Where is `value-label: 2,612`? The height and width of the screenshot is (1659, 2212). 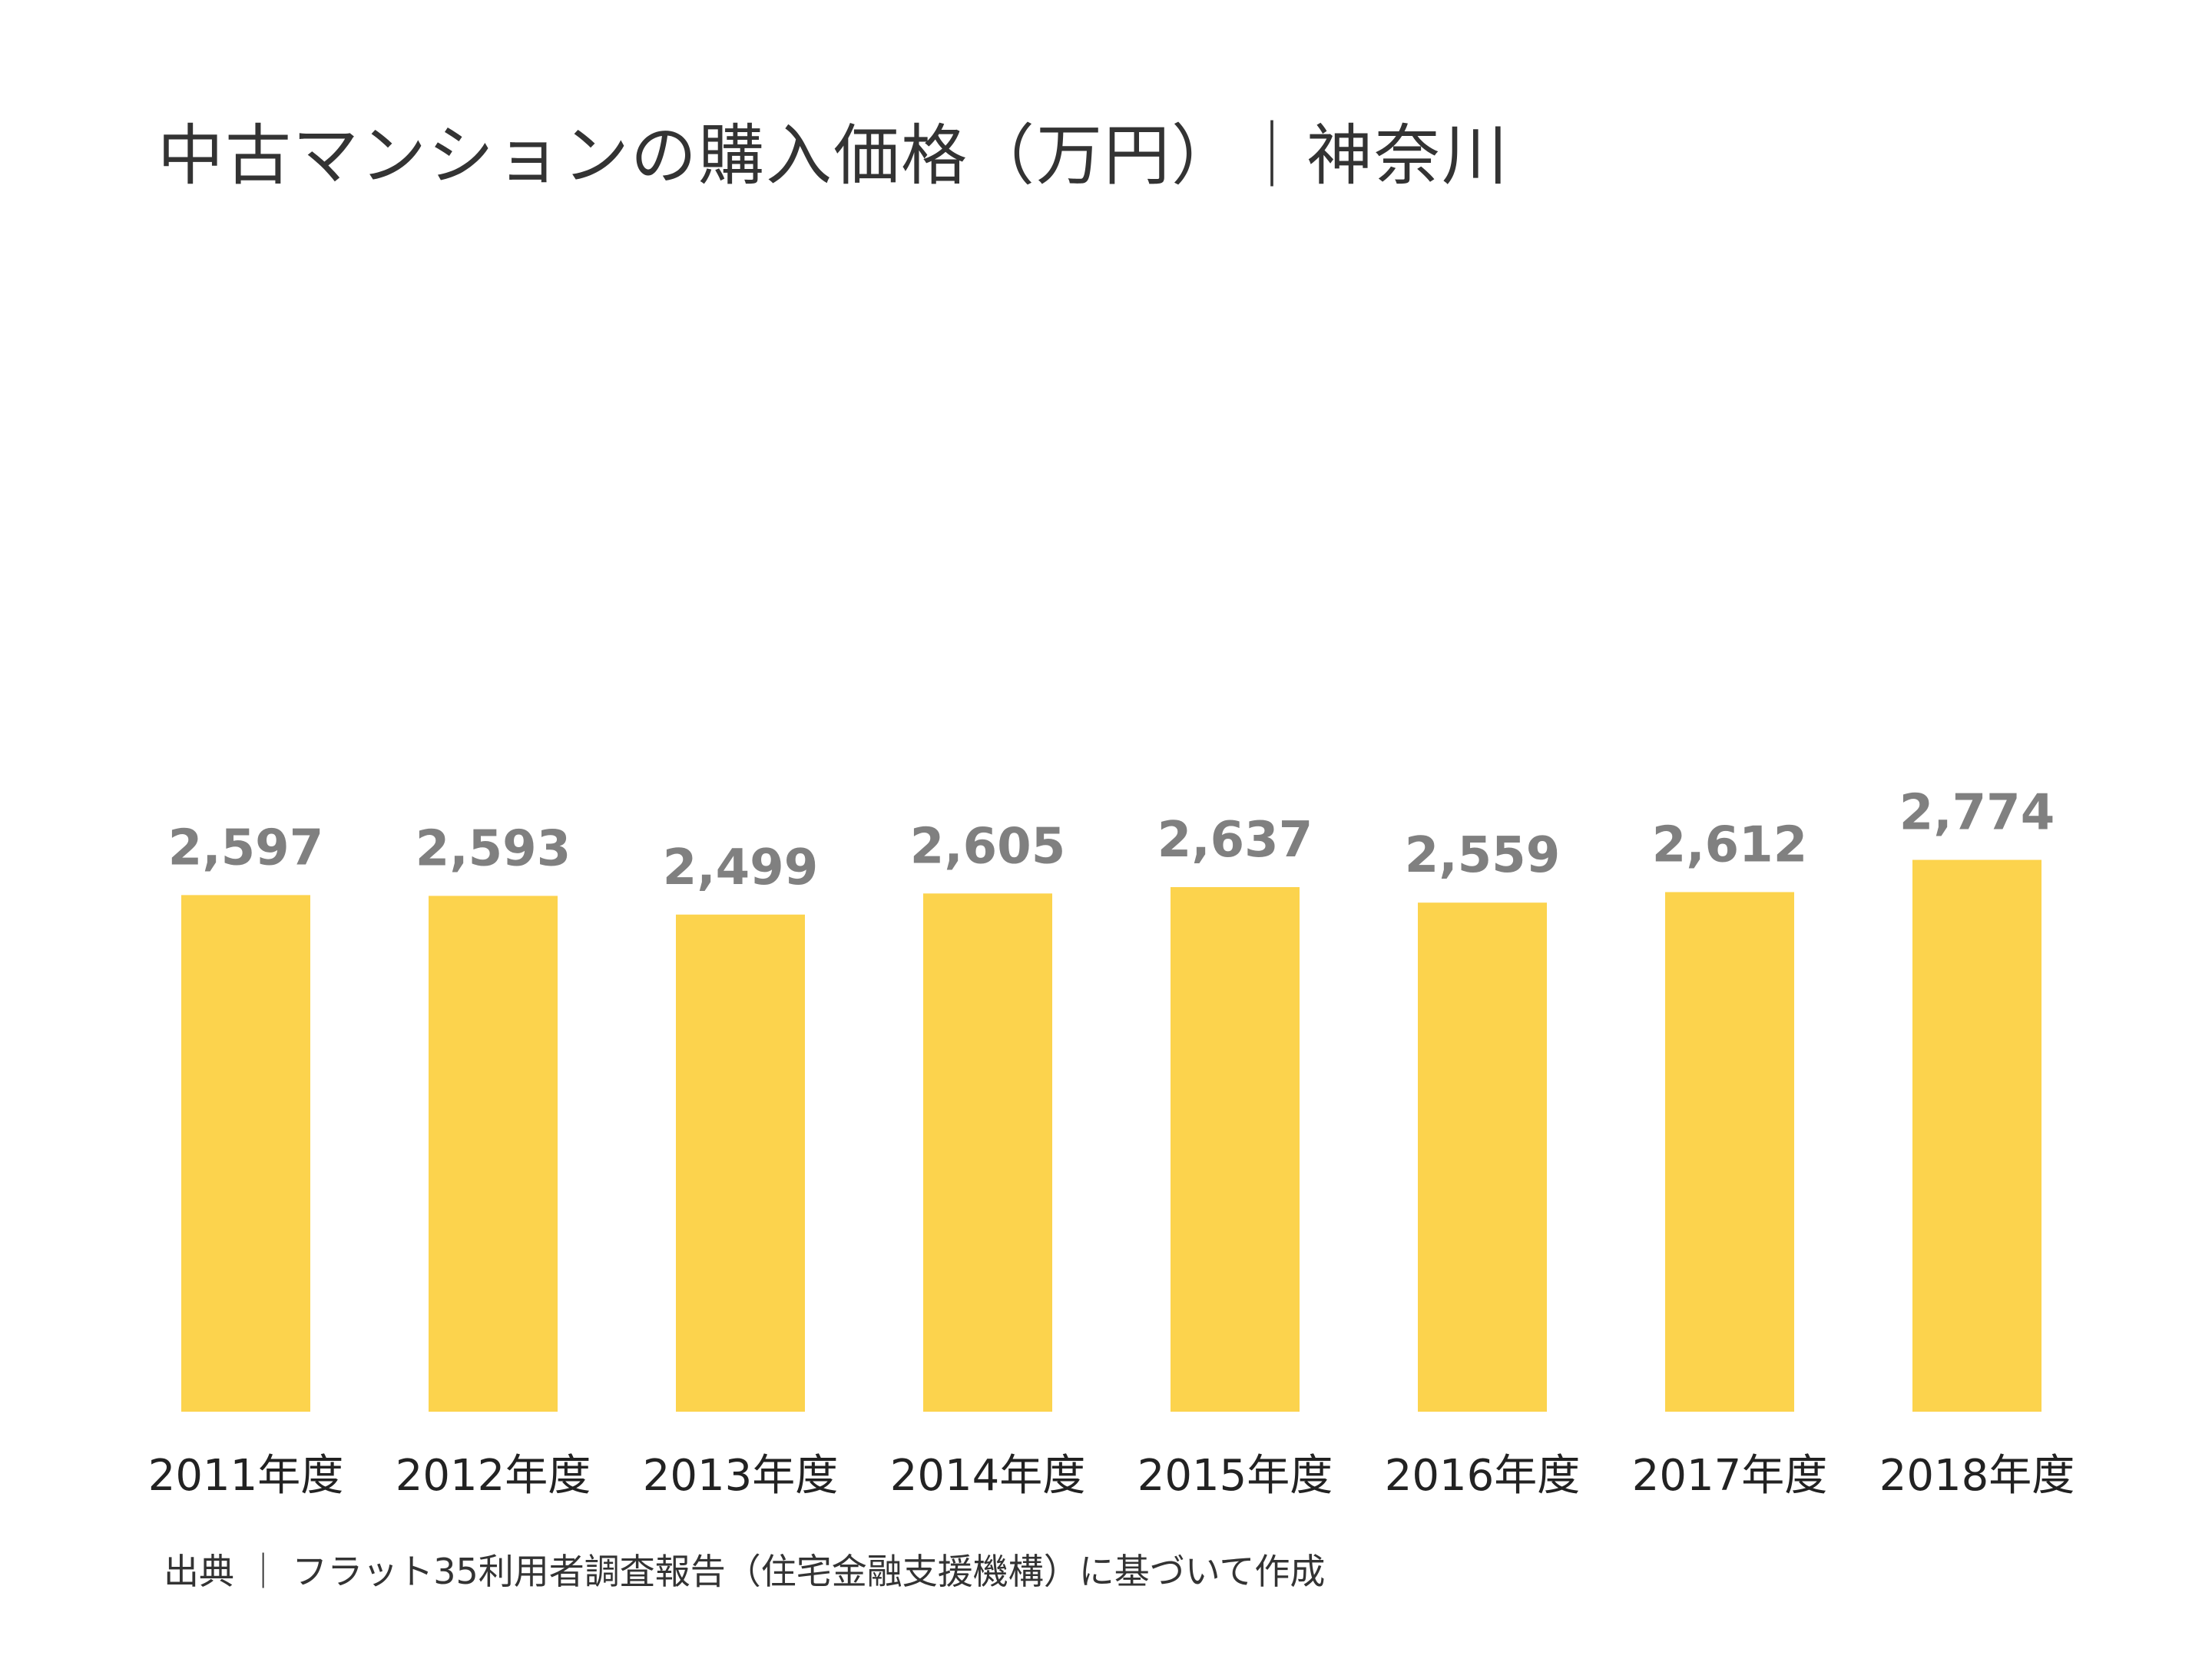
value-label: 2,612 is located at coordinates (1729, 844).